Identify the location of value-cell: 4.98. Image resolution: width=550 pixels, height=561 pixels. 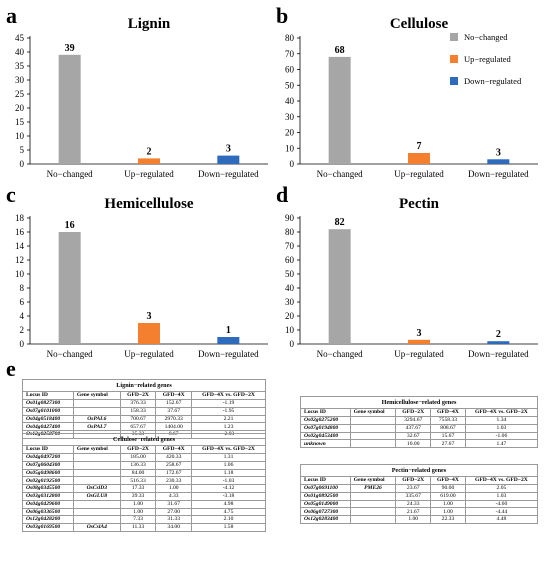
(228, 504).